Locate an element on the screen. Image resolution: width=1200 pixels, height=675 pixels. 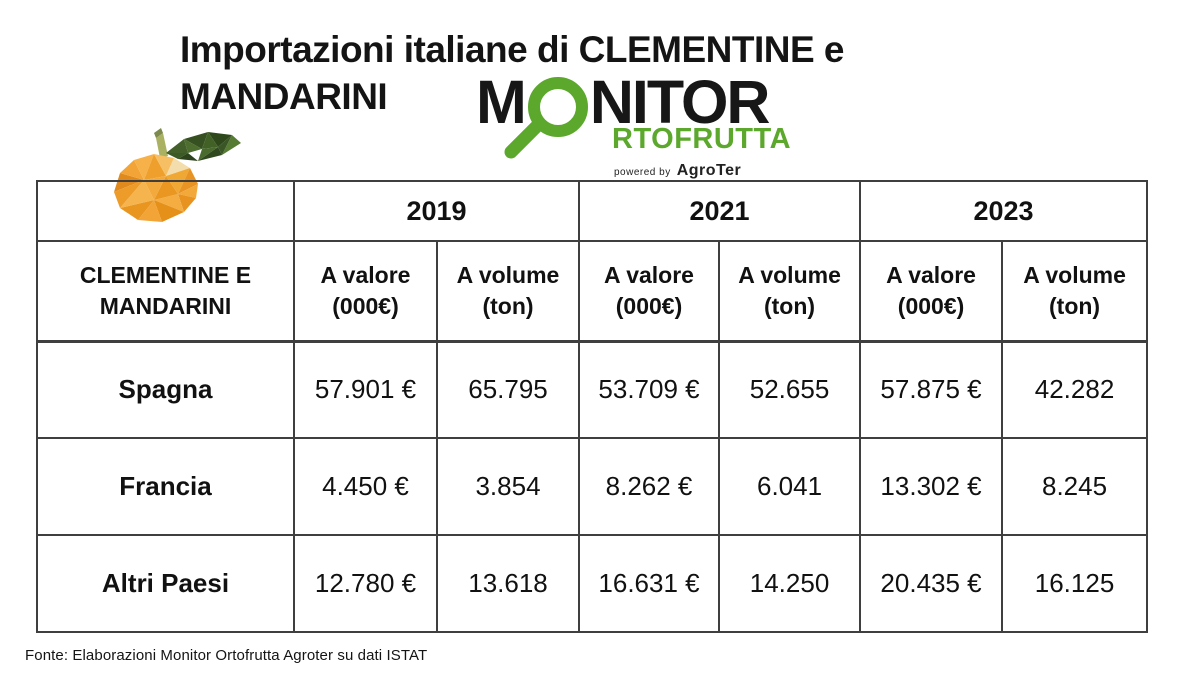
monitor-ortofrutta-logo: M NITOR RTOFRUTTA powered by AgroTer is located at coordinates (656, 128).